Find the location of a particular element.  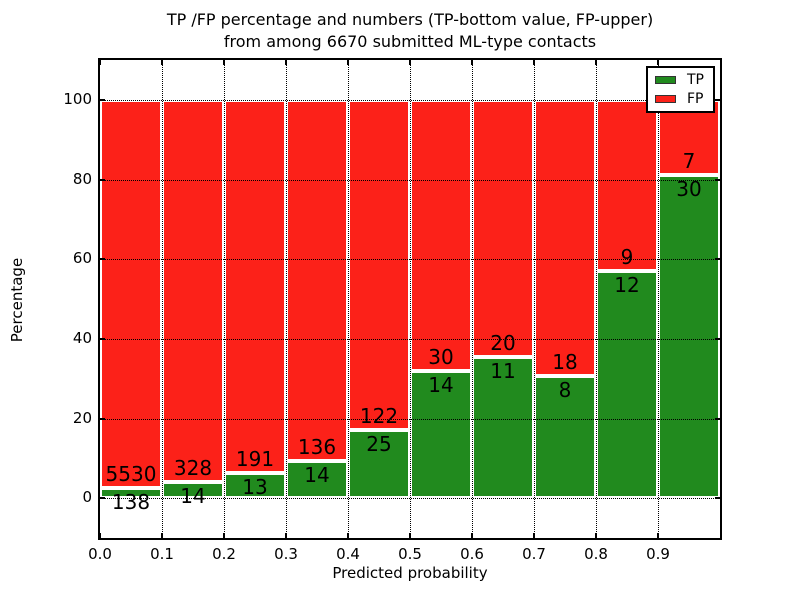

x-tick-label: 0.6 is located at coordinates (472, 554).